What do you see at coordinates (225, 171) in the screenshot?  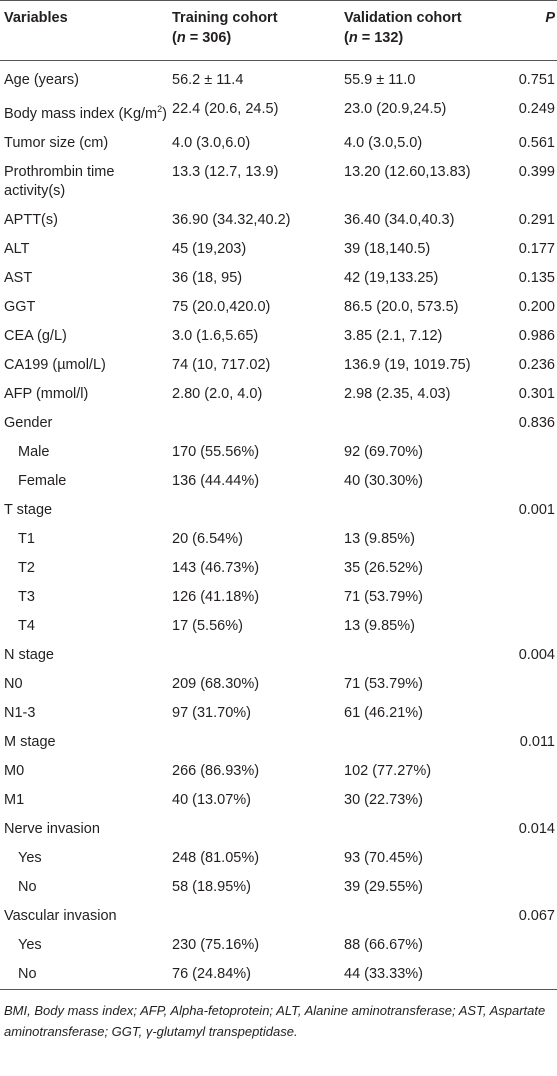 I see `training-cohort-value: 13.3 (12.7, 13.9)` at bounding box center [225, 171].